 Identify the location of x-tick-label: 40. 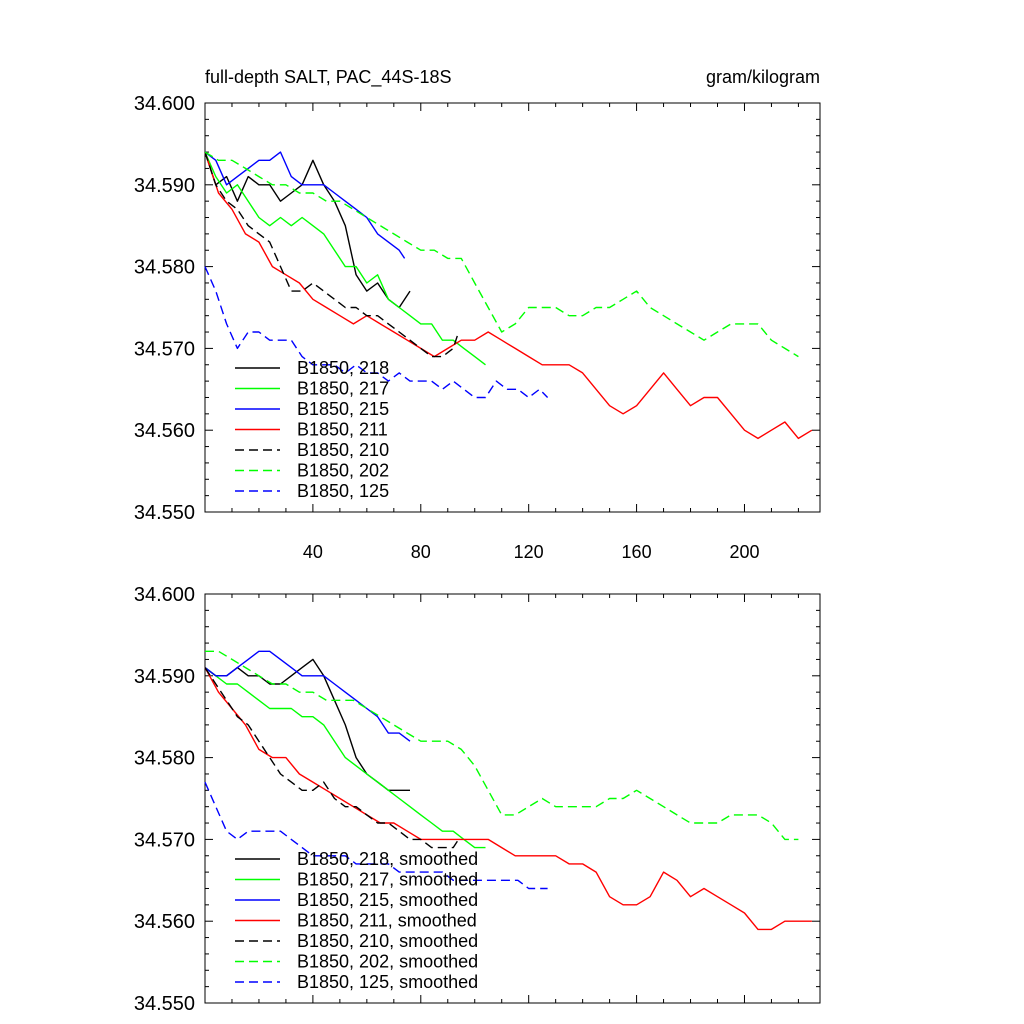
(313, 552).